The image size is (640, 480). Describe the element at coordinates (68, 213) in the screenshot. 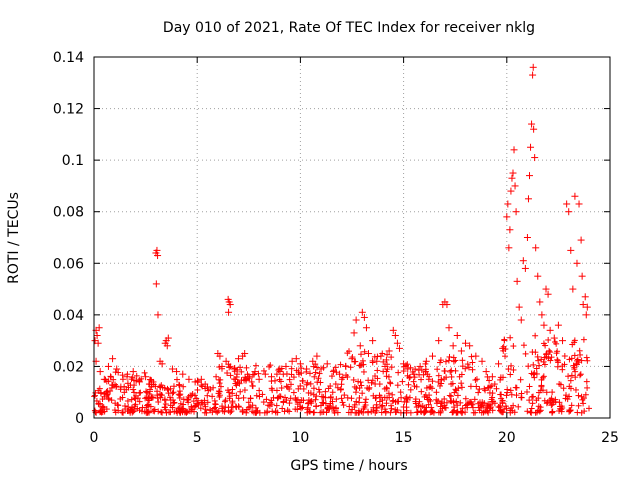

I see `y-tick-label: 0.08` at that location.